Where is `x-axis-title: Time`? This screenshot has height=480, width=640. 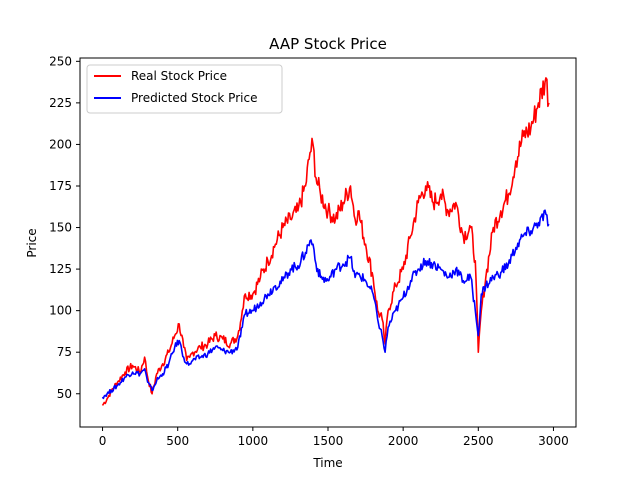 x-axis-title: Time is located at coordinates (327, 463).